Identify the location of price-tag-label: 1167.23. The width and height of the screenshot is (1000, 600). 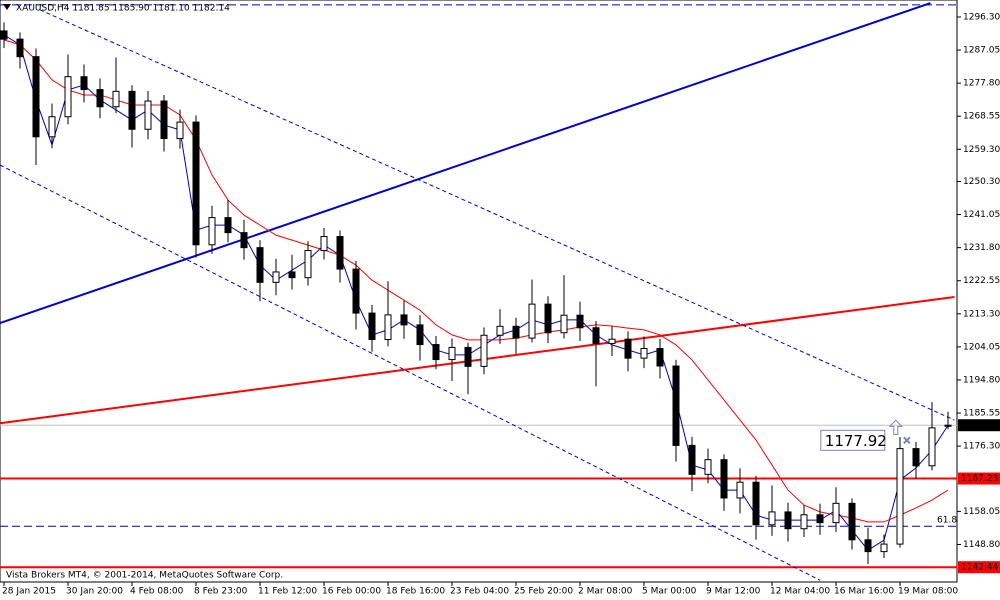
(979, 479).